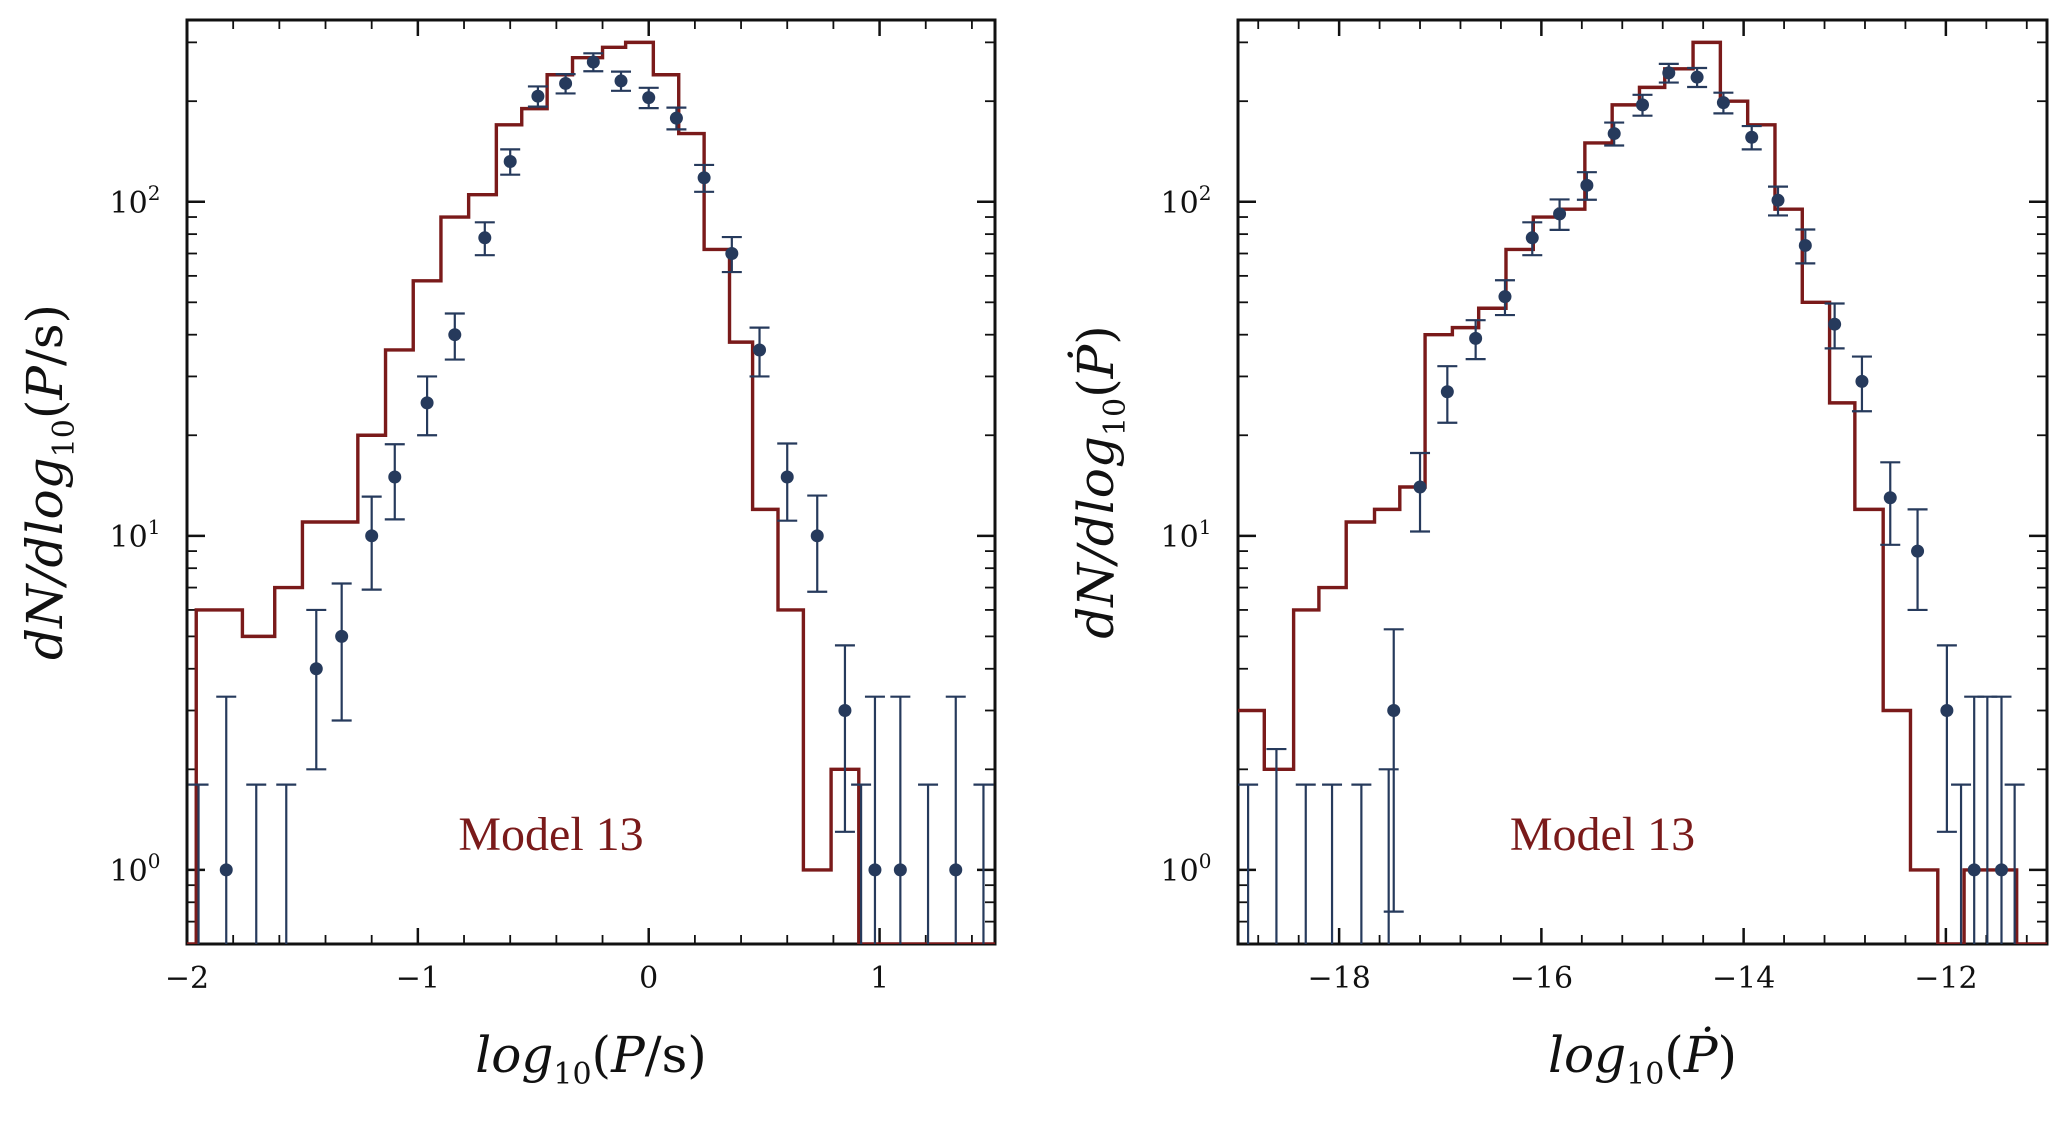 Image resolution: width=2065 pixels, height=1122 pixels. I want to click on period-derivative-x-tick-label: −12, so click(1945, 978).